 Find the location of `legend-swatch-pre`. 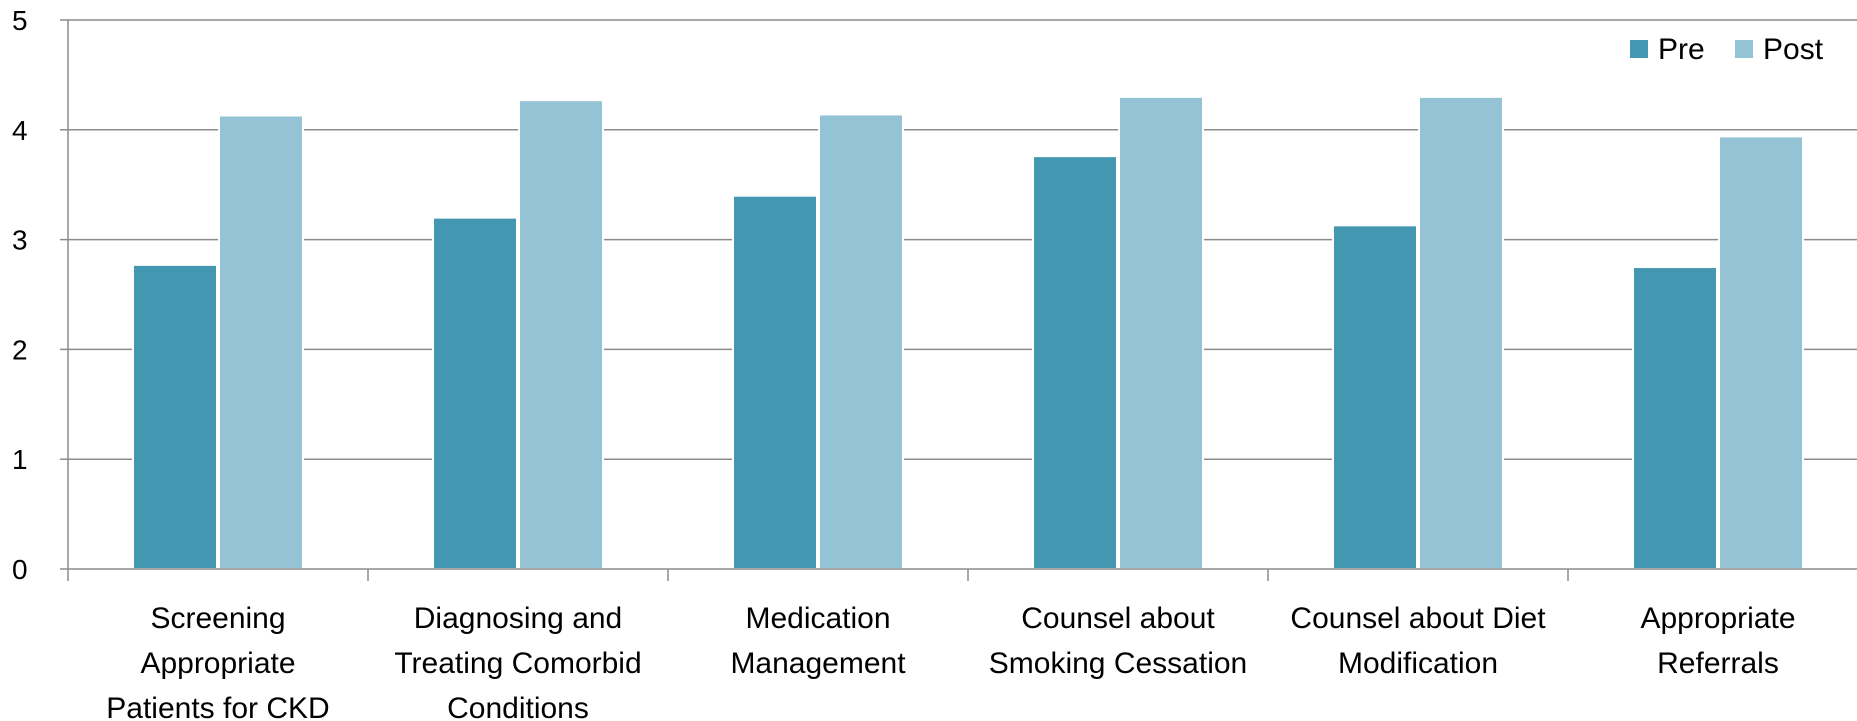

legend-swatch-pre is located at coordinates (1639, 49).